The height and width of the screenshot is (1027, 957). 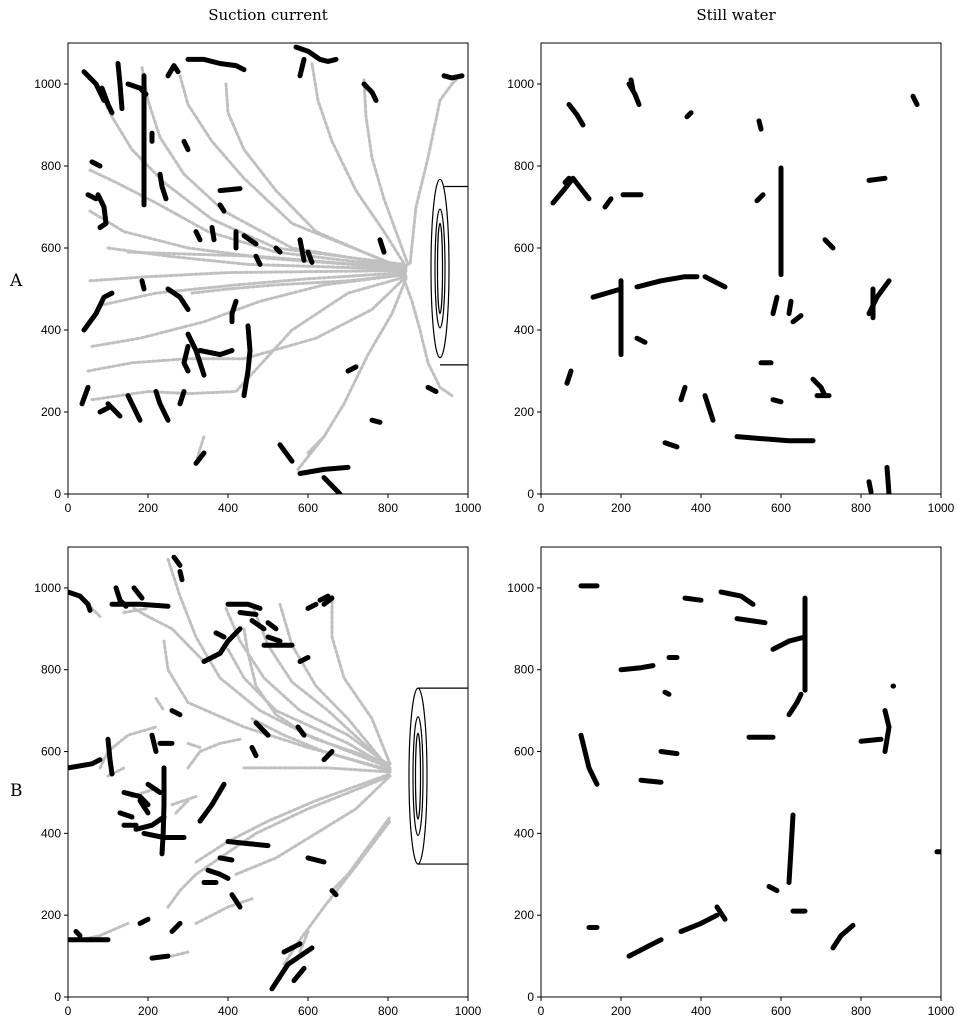 What do you see at coordinates (388, 1011) in the screenshot?
I see `x-tick-label: 800` at bounding box center [388, 1011].